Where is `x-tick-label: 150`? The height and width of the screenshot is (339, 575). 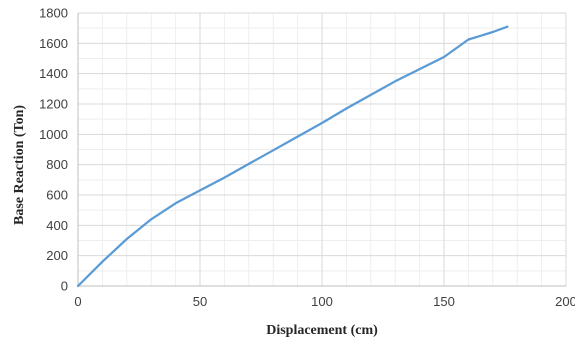 x-tick-label: 150 is located at coordinates (444, 301).